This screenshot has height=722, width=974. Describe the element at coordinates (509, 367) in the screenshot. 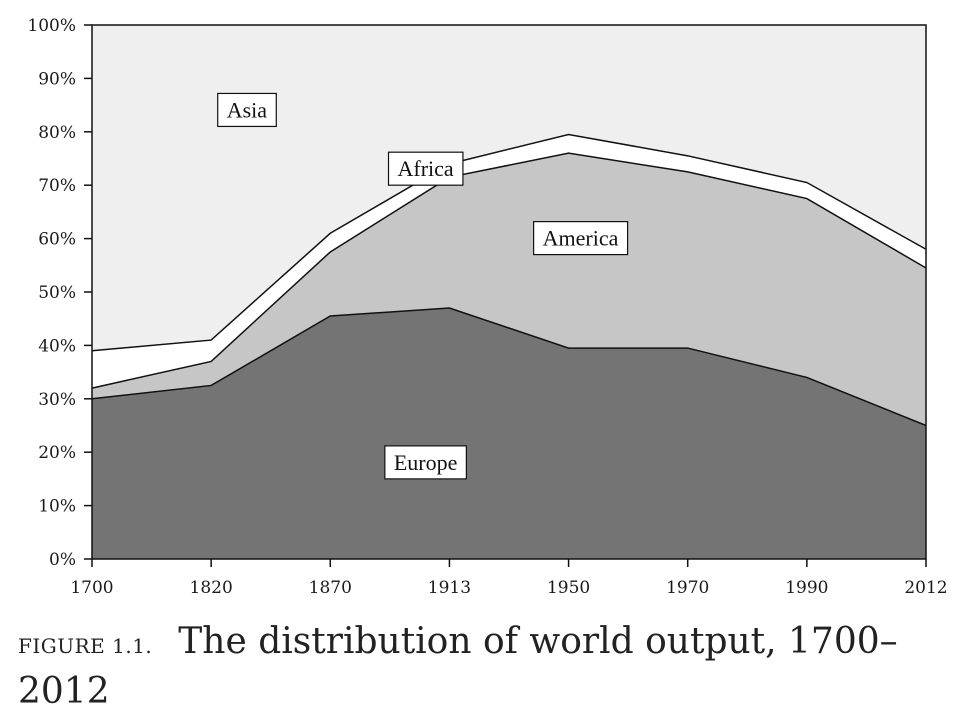

I see `boundary-line-europe` at that location.